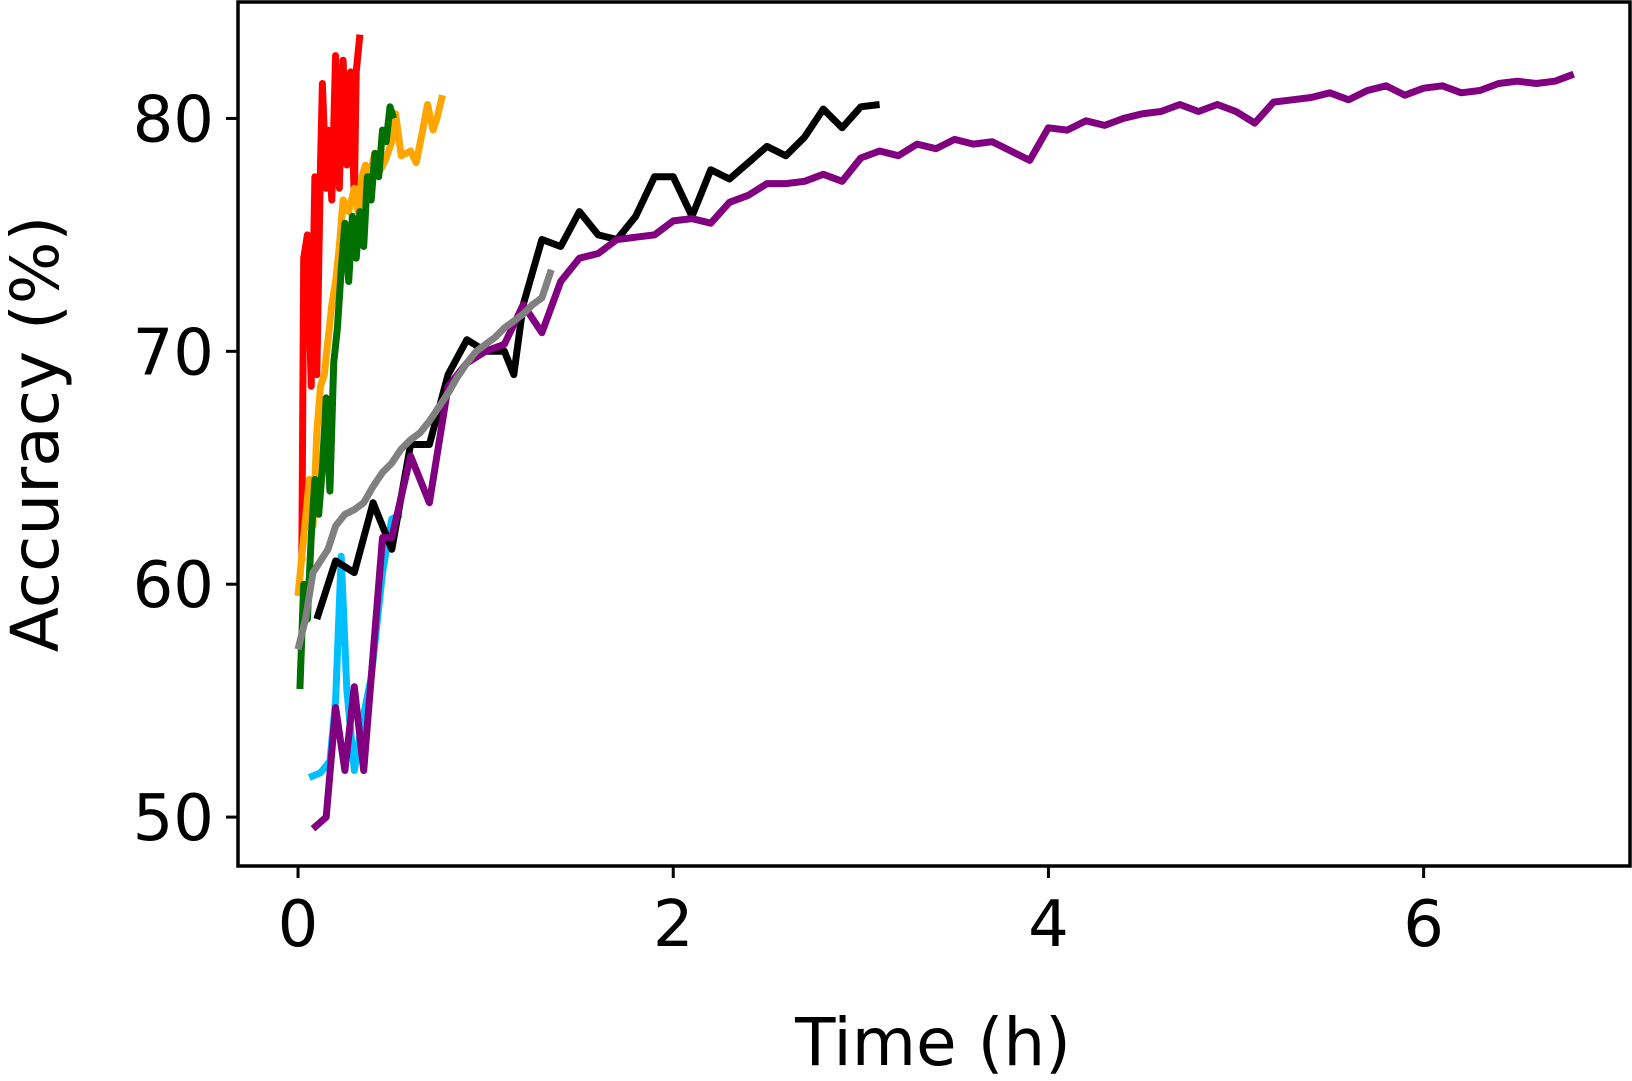 The height and width of the screenshot is (1081, 1632). Describe the element at coordinates (298, 925) in the screenshot. I see `x-tick-label: 0` at that location.